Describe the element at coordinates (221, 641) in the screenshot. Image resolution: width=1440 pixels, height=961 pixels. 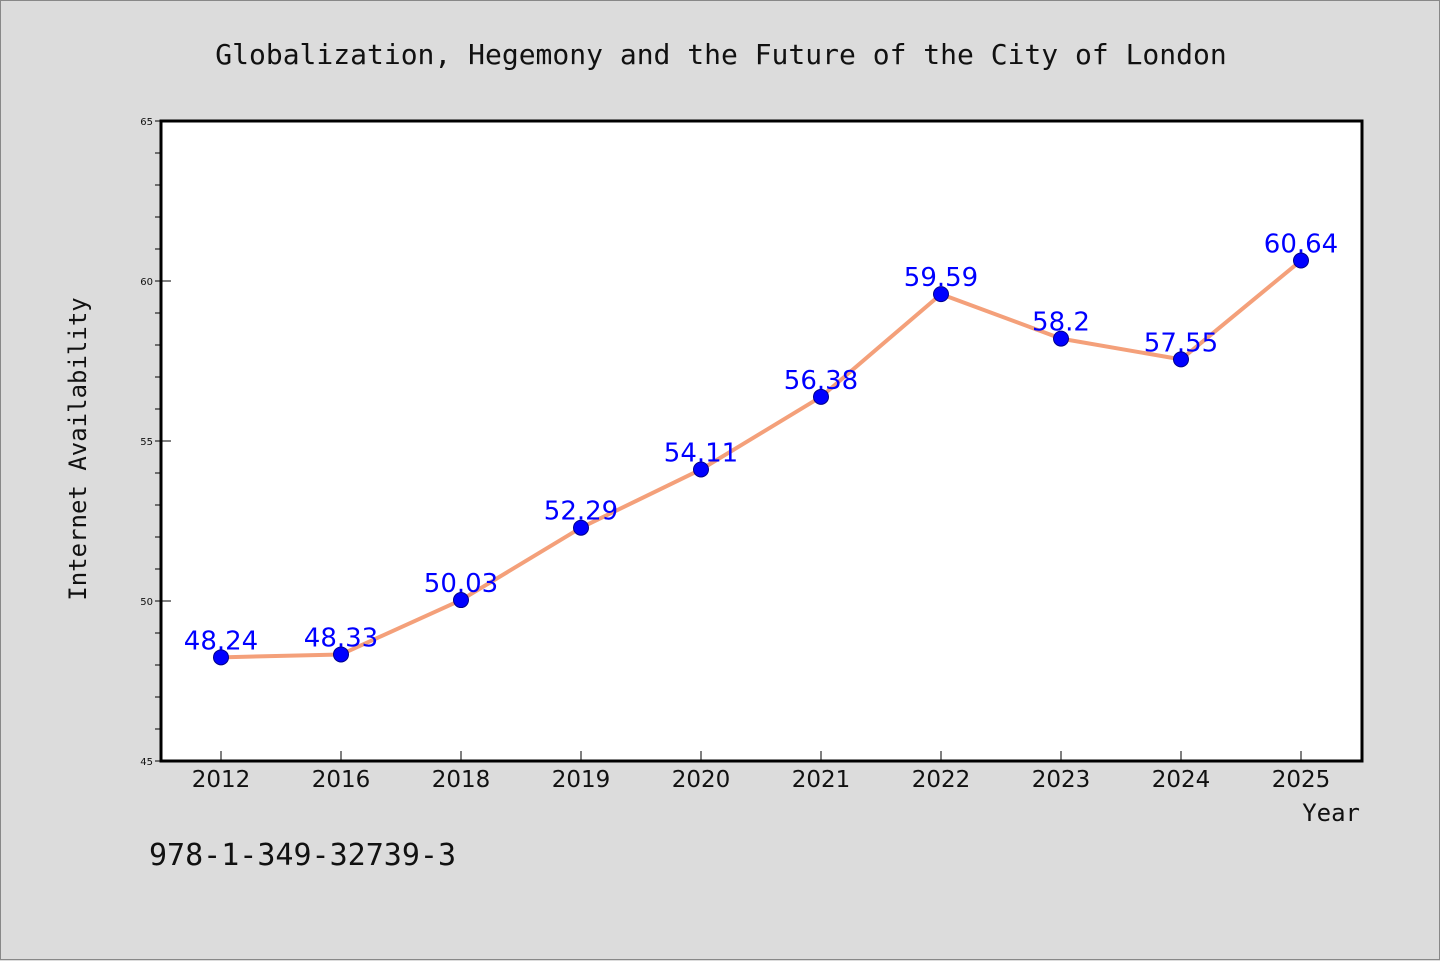
I see `data-label: 48.24` at that location.